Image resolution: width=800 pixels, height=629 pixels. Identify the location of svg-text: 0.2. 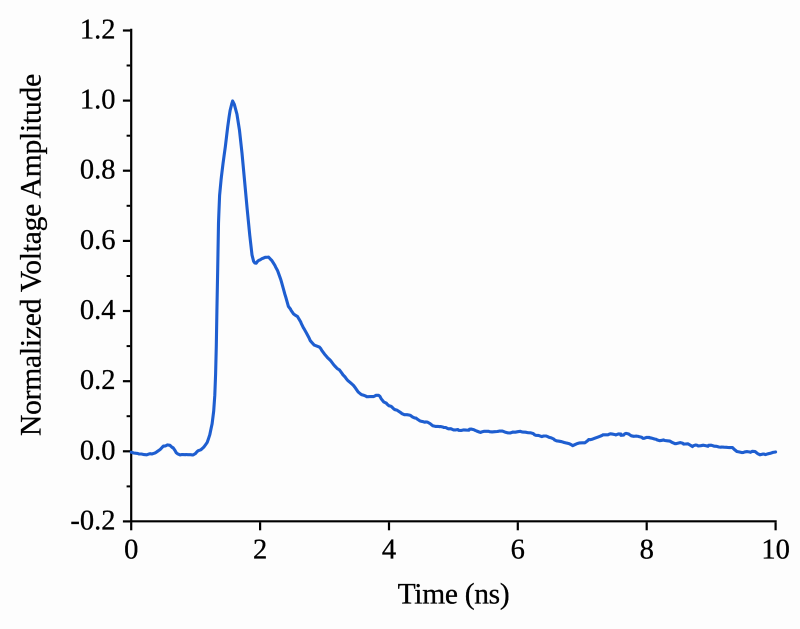
(98, 380).